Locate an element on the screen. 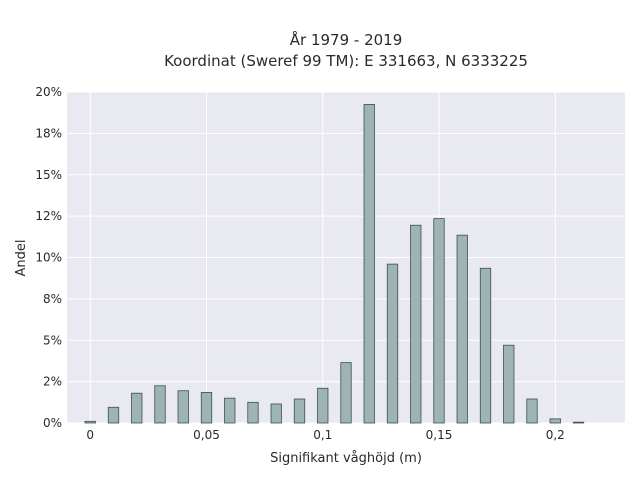 This screenshot has height=484, width=640. y-tick-label: 12% is located at coordinates (48, 216).